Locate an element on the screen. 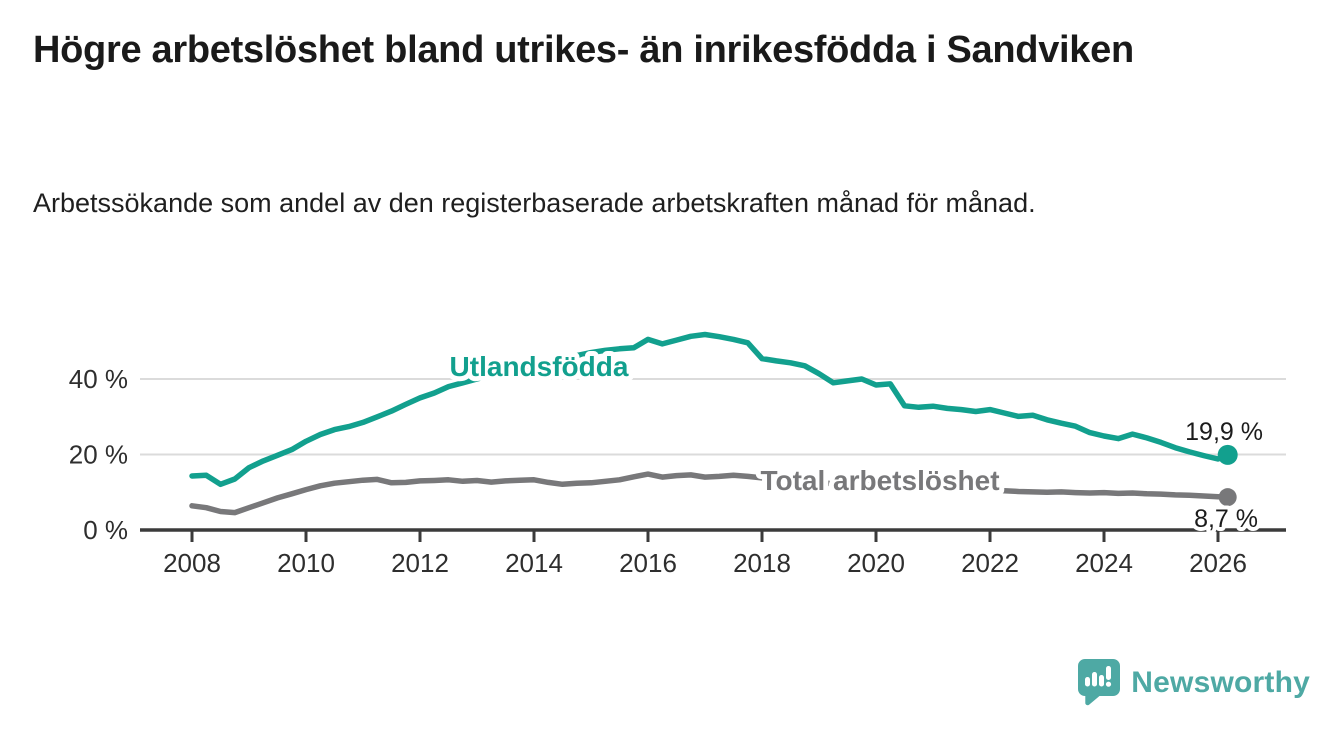 The height and width of the screenshot is (739, 1340). series-end-dot-total is located at coordinates (1227, 497).